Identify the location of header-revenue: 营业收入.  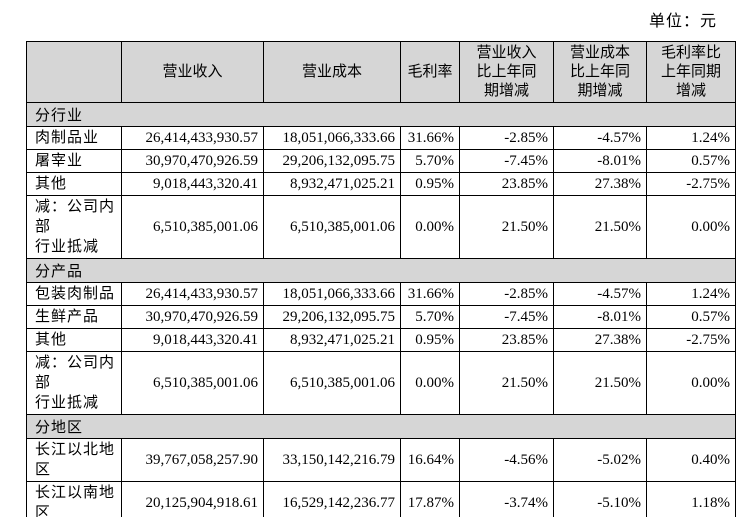
(192, 72).